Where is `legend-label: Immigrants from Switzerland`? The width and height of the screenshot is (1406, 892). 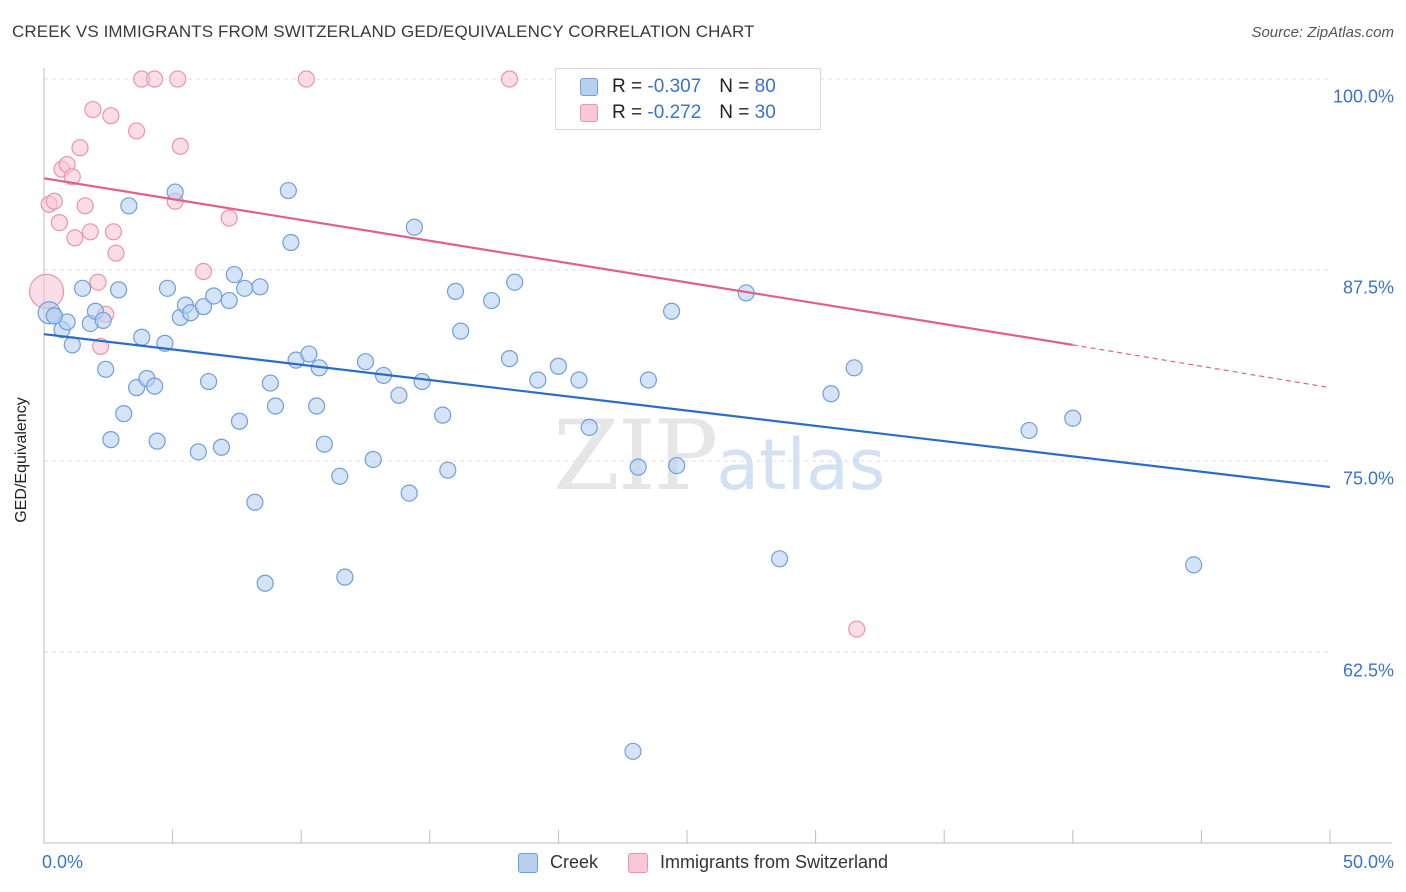
legend-label: Immigrants from Switzerland is located at coordinates (774, 862).